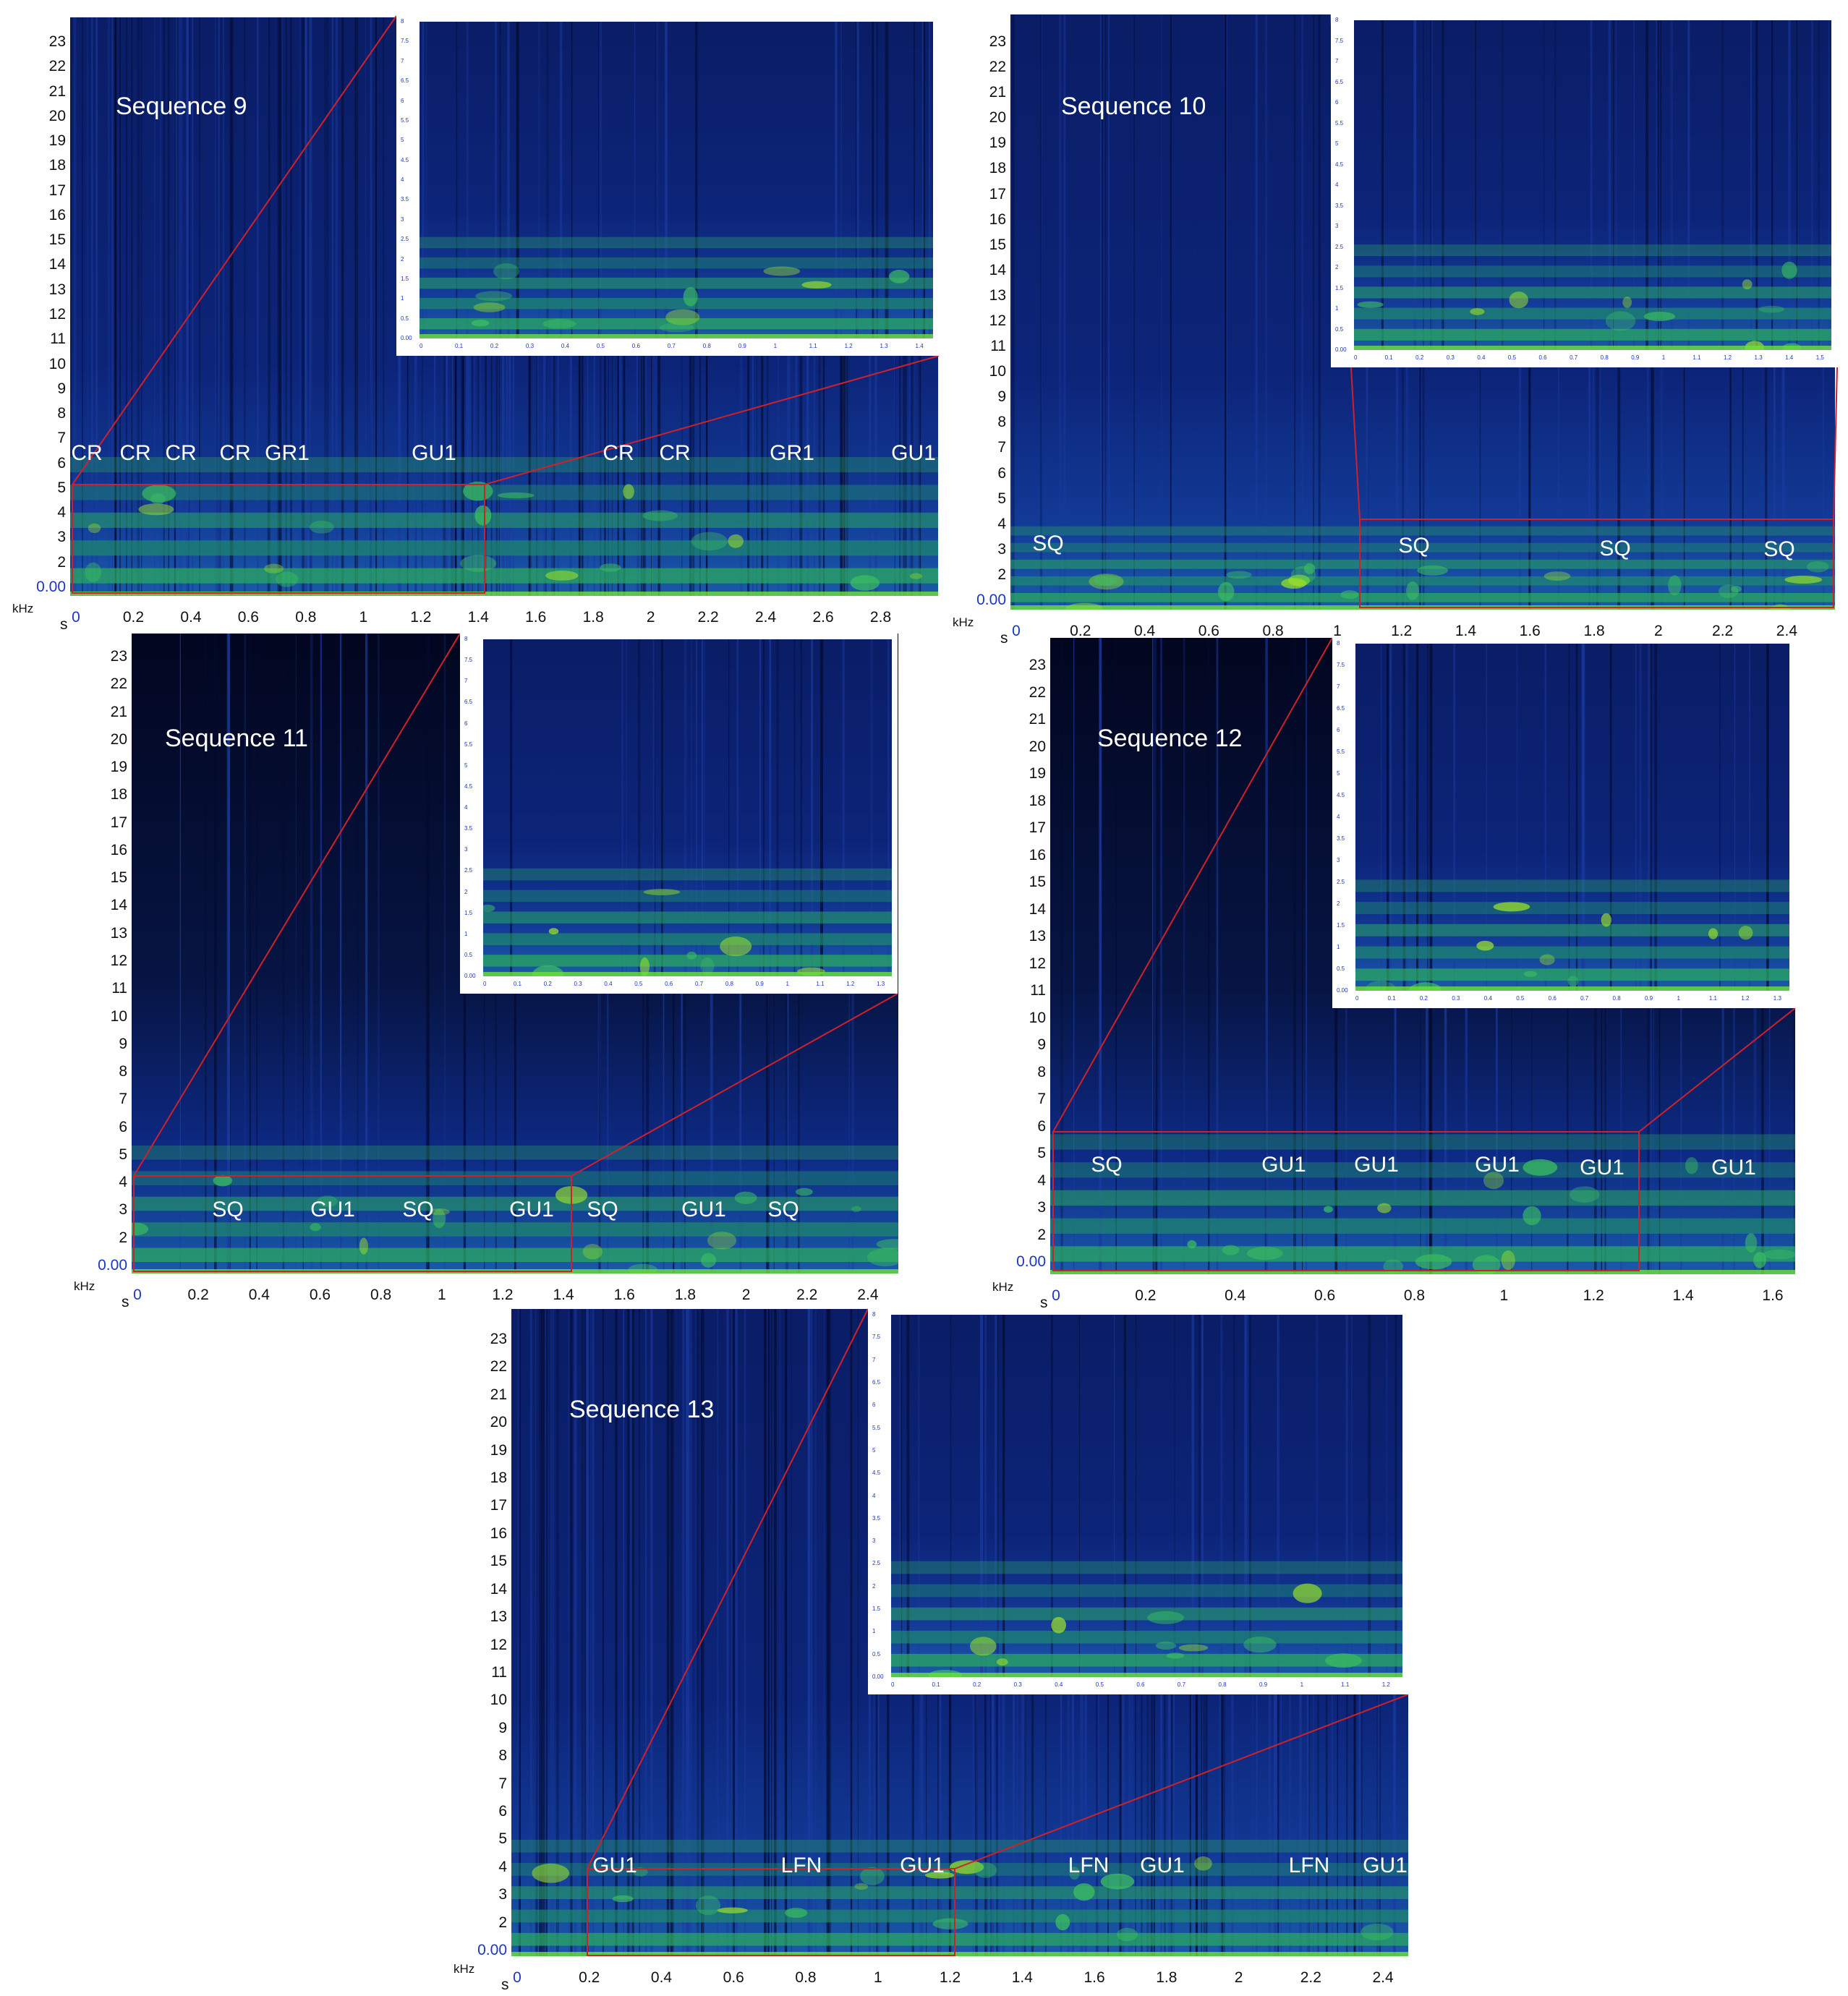 The height and width of the screenshot is (1996, 1848). Describe the element at coordinates (123, 1154) in the screenshot. I see `y-tick-label: 5` at that location.